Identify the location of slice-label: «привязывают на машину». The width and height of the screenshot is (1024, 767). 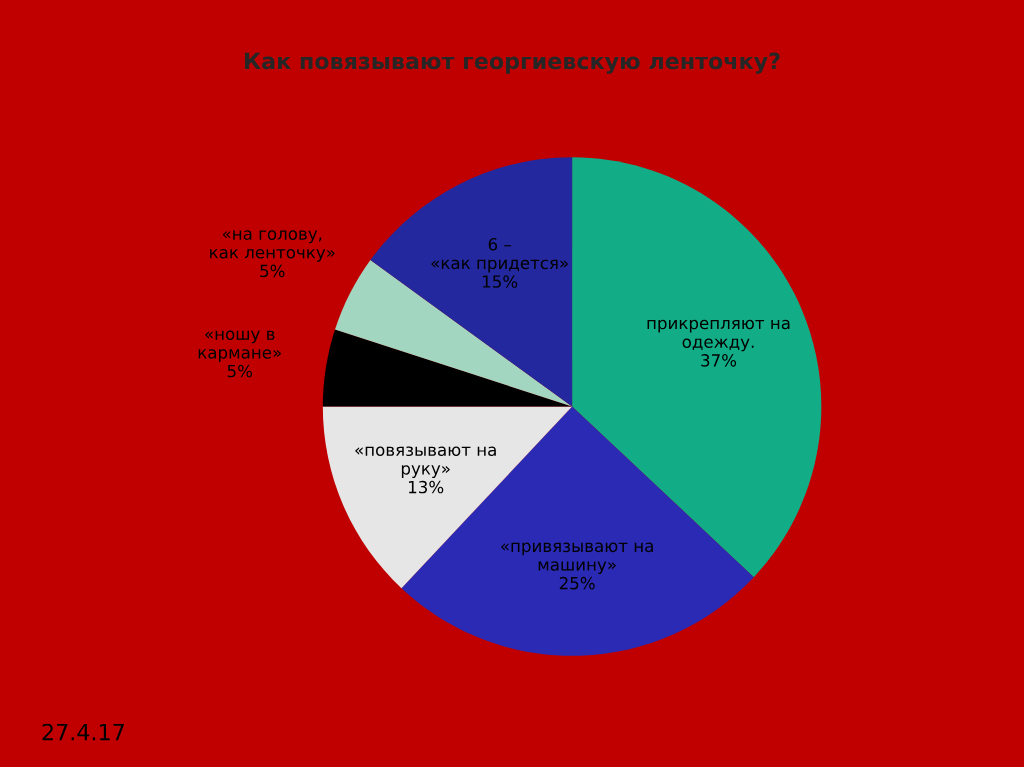
(577, 558).